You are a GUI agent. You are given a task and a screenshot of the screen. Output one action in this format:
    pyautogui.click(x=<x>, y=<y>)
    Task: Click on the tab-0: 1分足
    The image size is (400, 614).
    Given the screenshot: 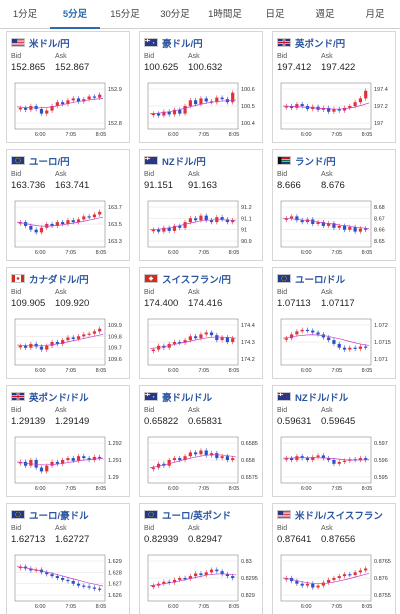 What is the action you would take?
    pyautogui.click(x=25, y=14)
    